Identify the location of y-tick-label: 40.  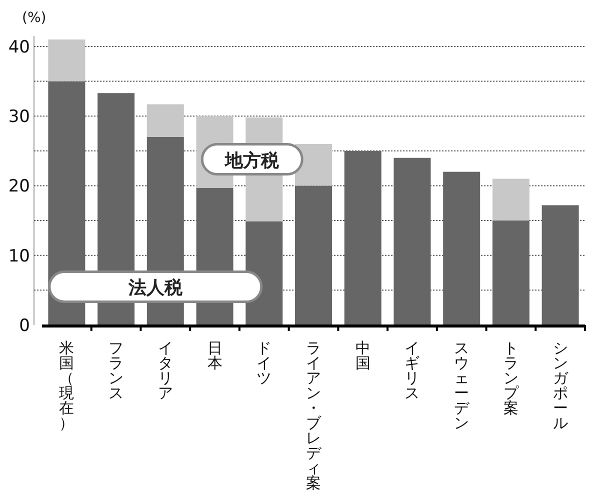
(19, 47).